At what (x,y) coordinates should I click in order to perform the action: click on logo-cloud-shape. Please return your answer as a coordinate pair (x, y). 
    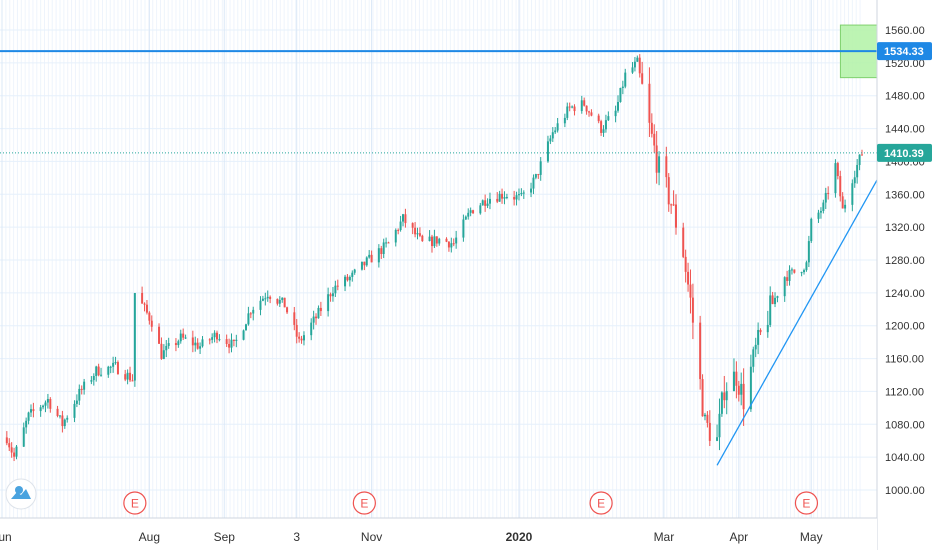
    Looking at the image, I should click on (21, 494).